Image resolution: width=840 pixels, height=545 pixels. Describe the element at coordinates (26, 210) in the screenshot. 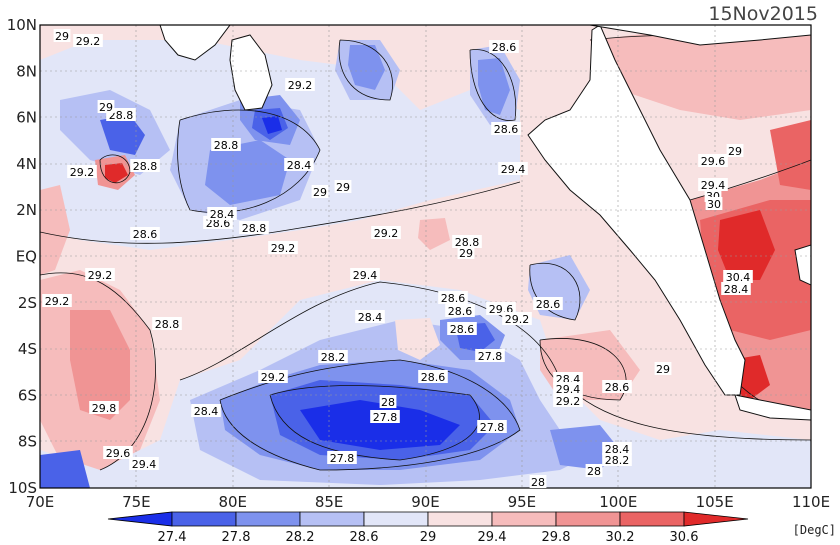

I see `y-tick-label: 2N` at that location.